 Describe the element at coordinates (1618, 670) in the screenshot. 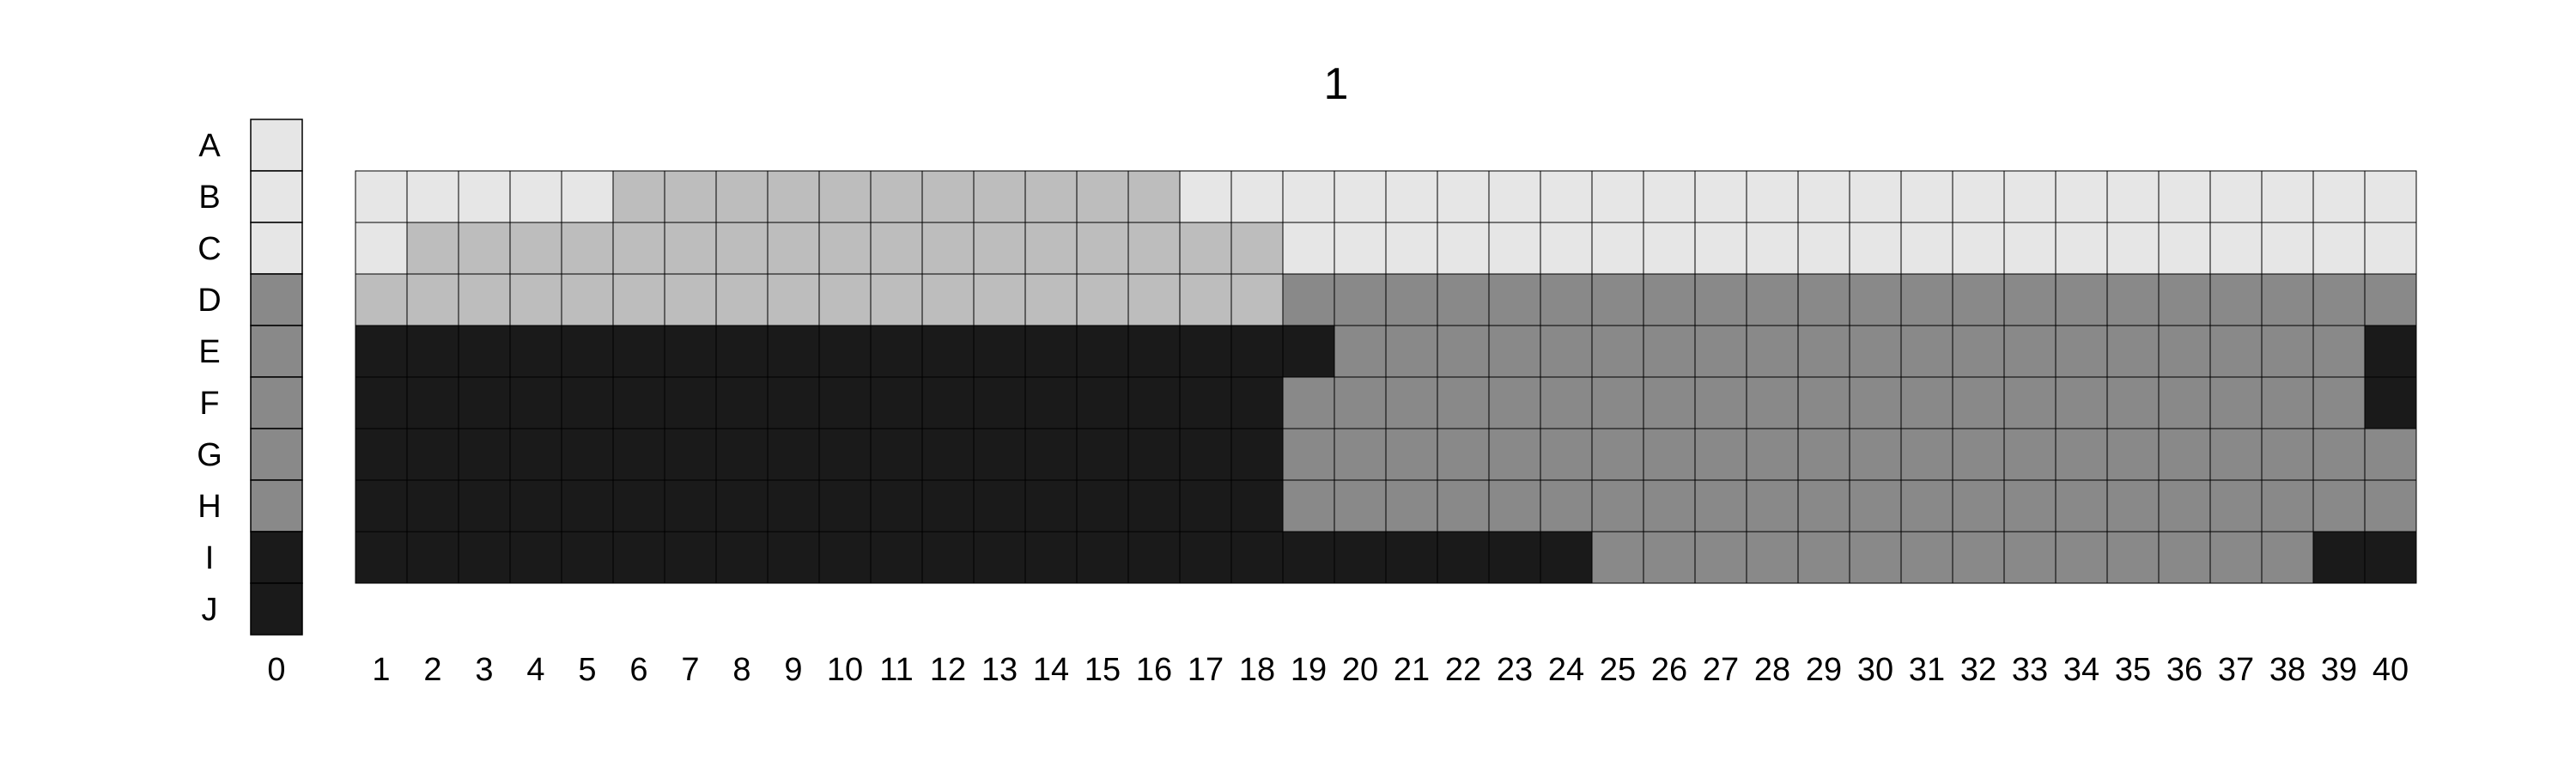

I see `column-label-25: 25` at that location.